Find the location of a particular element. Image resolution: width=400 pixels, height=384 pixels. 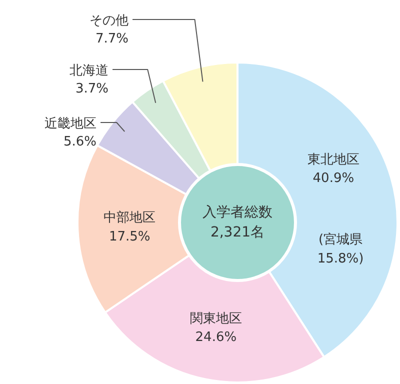

slice-label: 北海道 is located at coordinates (89, 71).